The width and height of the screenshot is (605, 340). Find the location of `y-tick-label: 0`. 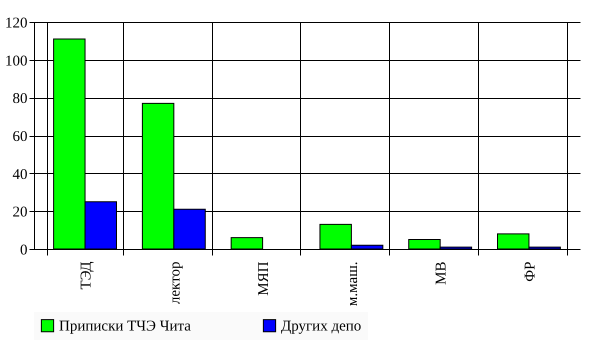

y-tick-label: 0 is located at coordinates (24, 250).